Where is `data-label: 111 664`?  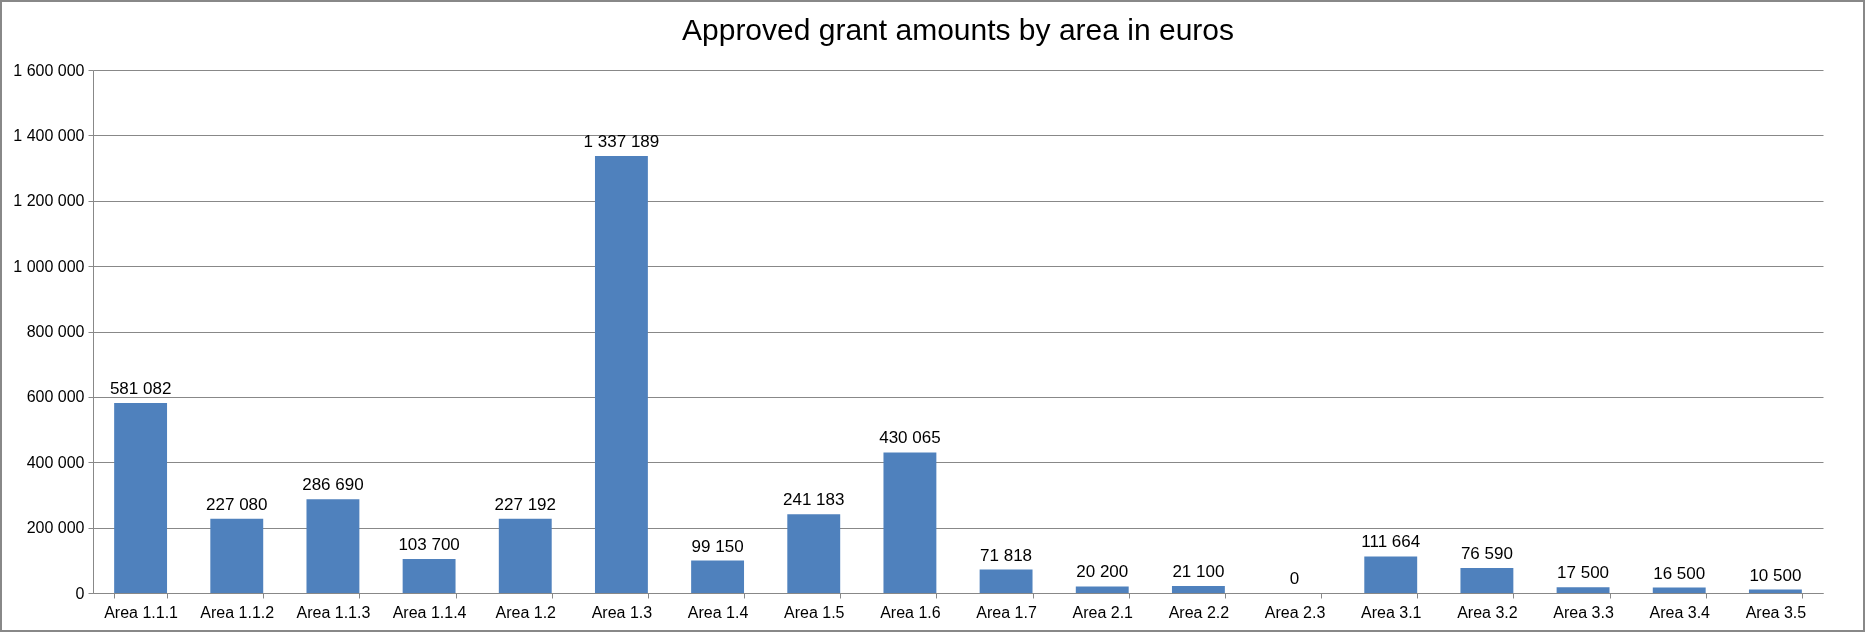
data-label: 111 664 is located at coordinates (1391, 542).